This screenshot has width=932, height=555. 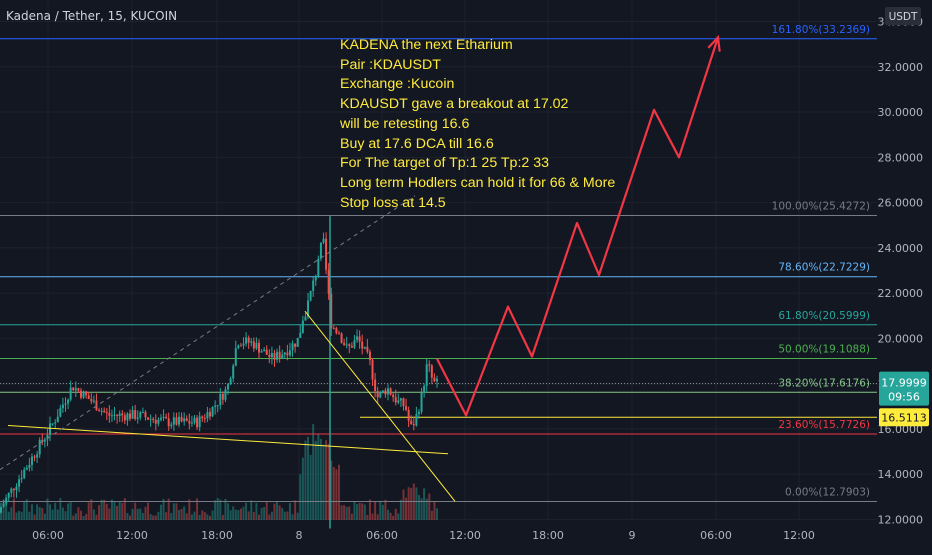 I want to click on horizontal-lines, so click(x=438, y=400).